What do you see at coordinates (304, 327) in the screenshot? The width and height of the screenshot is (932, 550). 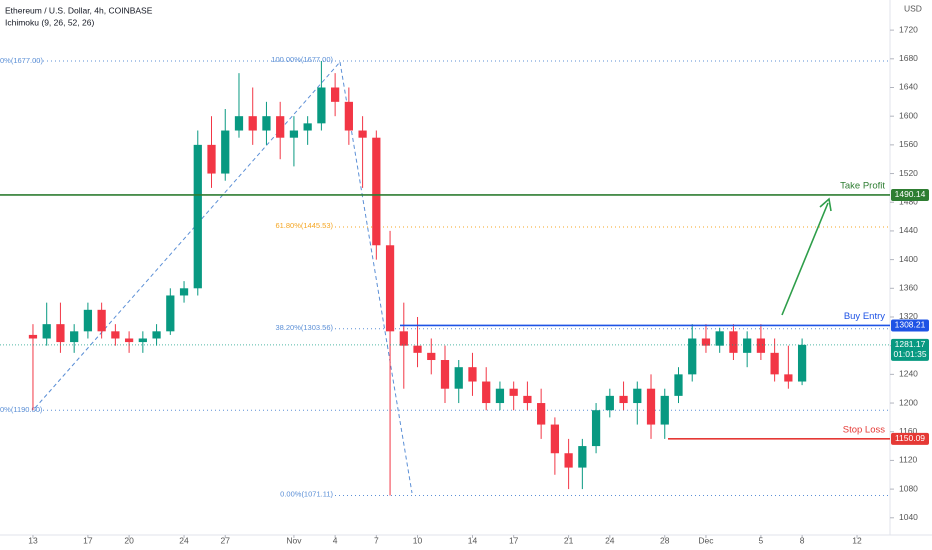 I see `fib-label: 38.20%(1303.56)` at bounding box center [304, 327].